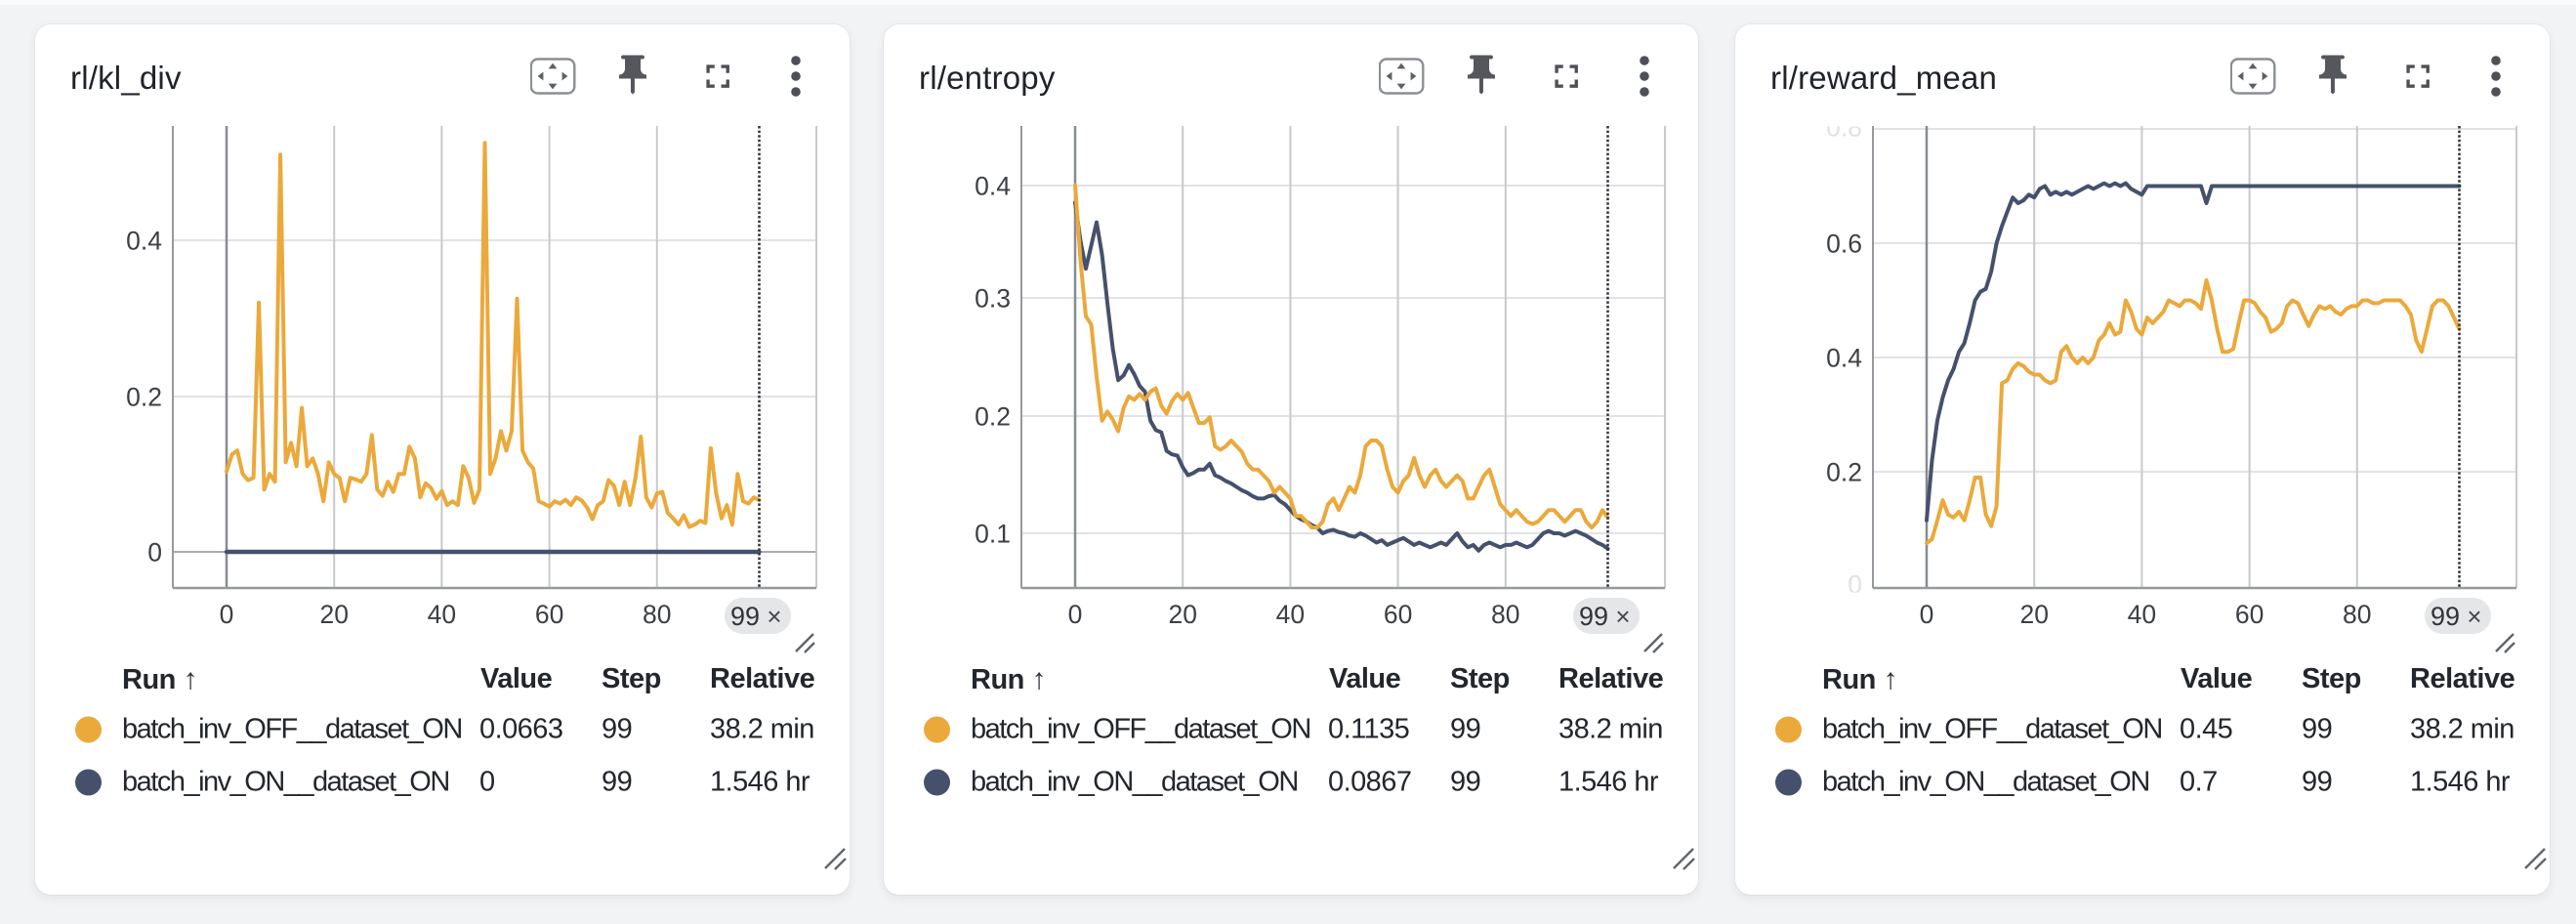 The width and height of the screenshot is (2576, 924). I want to click on svg-text: 0.3, so click(993, 299).